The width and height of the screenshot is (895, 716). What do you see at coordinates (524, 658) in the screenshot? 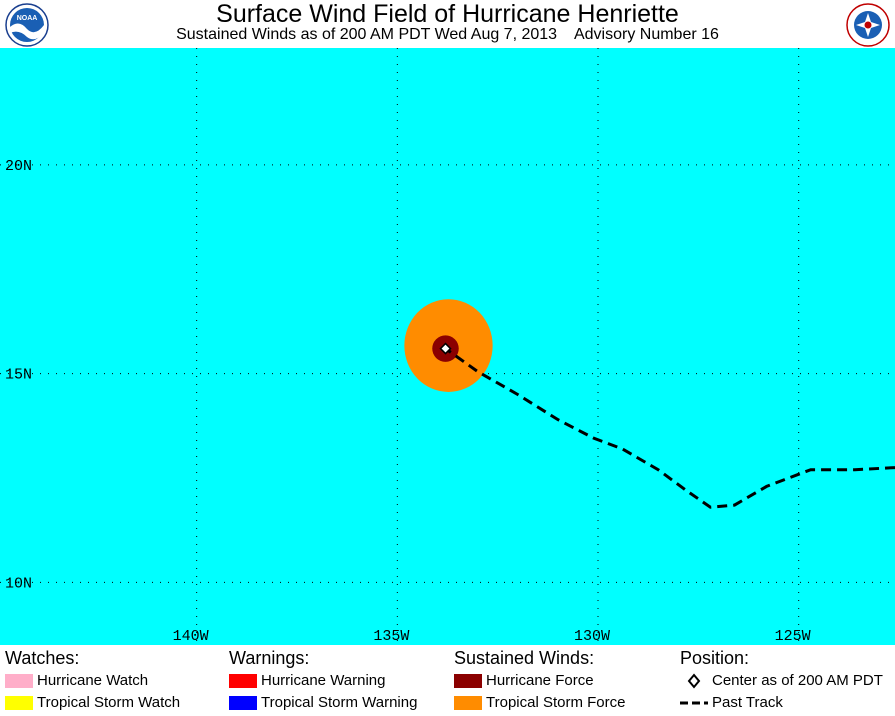
I see `legend-winds-heading: Sustained Winds:` at bounding box center [524, 658].